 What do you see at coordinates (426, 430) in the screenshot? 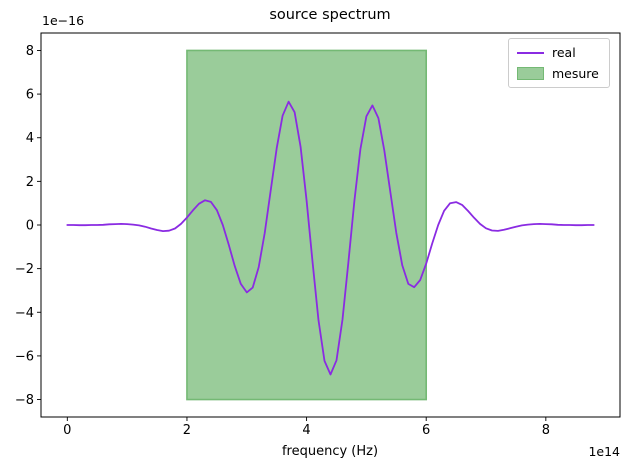
I see `x-tick-label: 6` at bounding box center [426, 430].